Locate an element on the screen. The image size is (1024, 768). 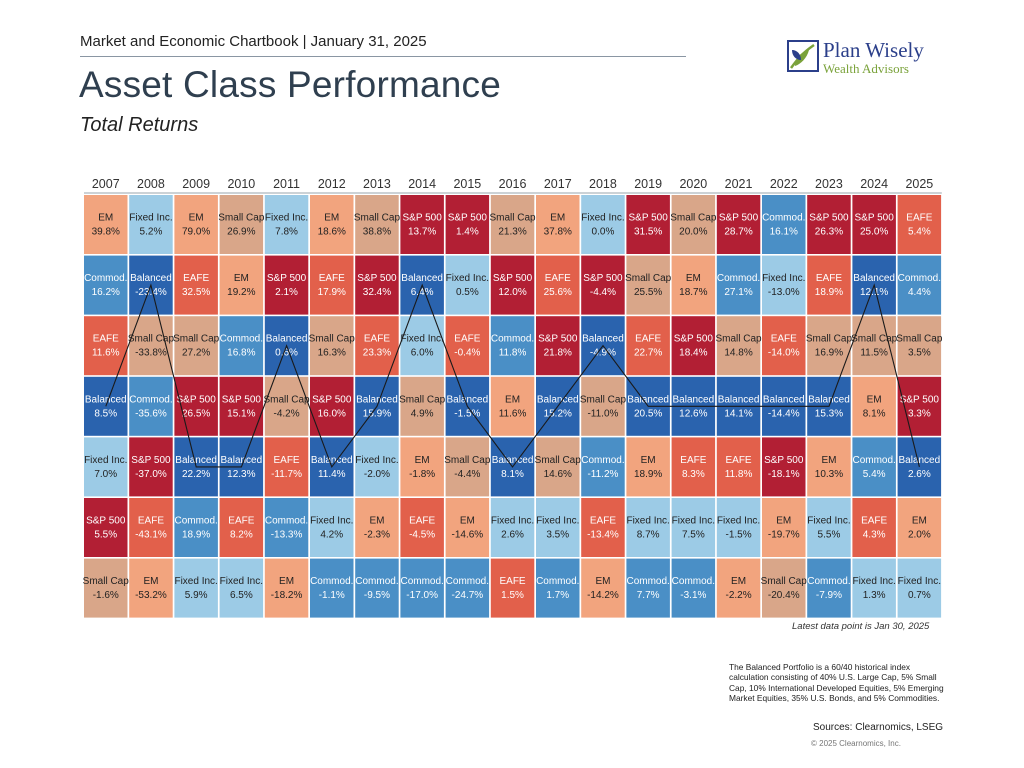
quilt-cell: EM 79.0% is located at coordinates (196, 224).